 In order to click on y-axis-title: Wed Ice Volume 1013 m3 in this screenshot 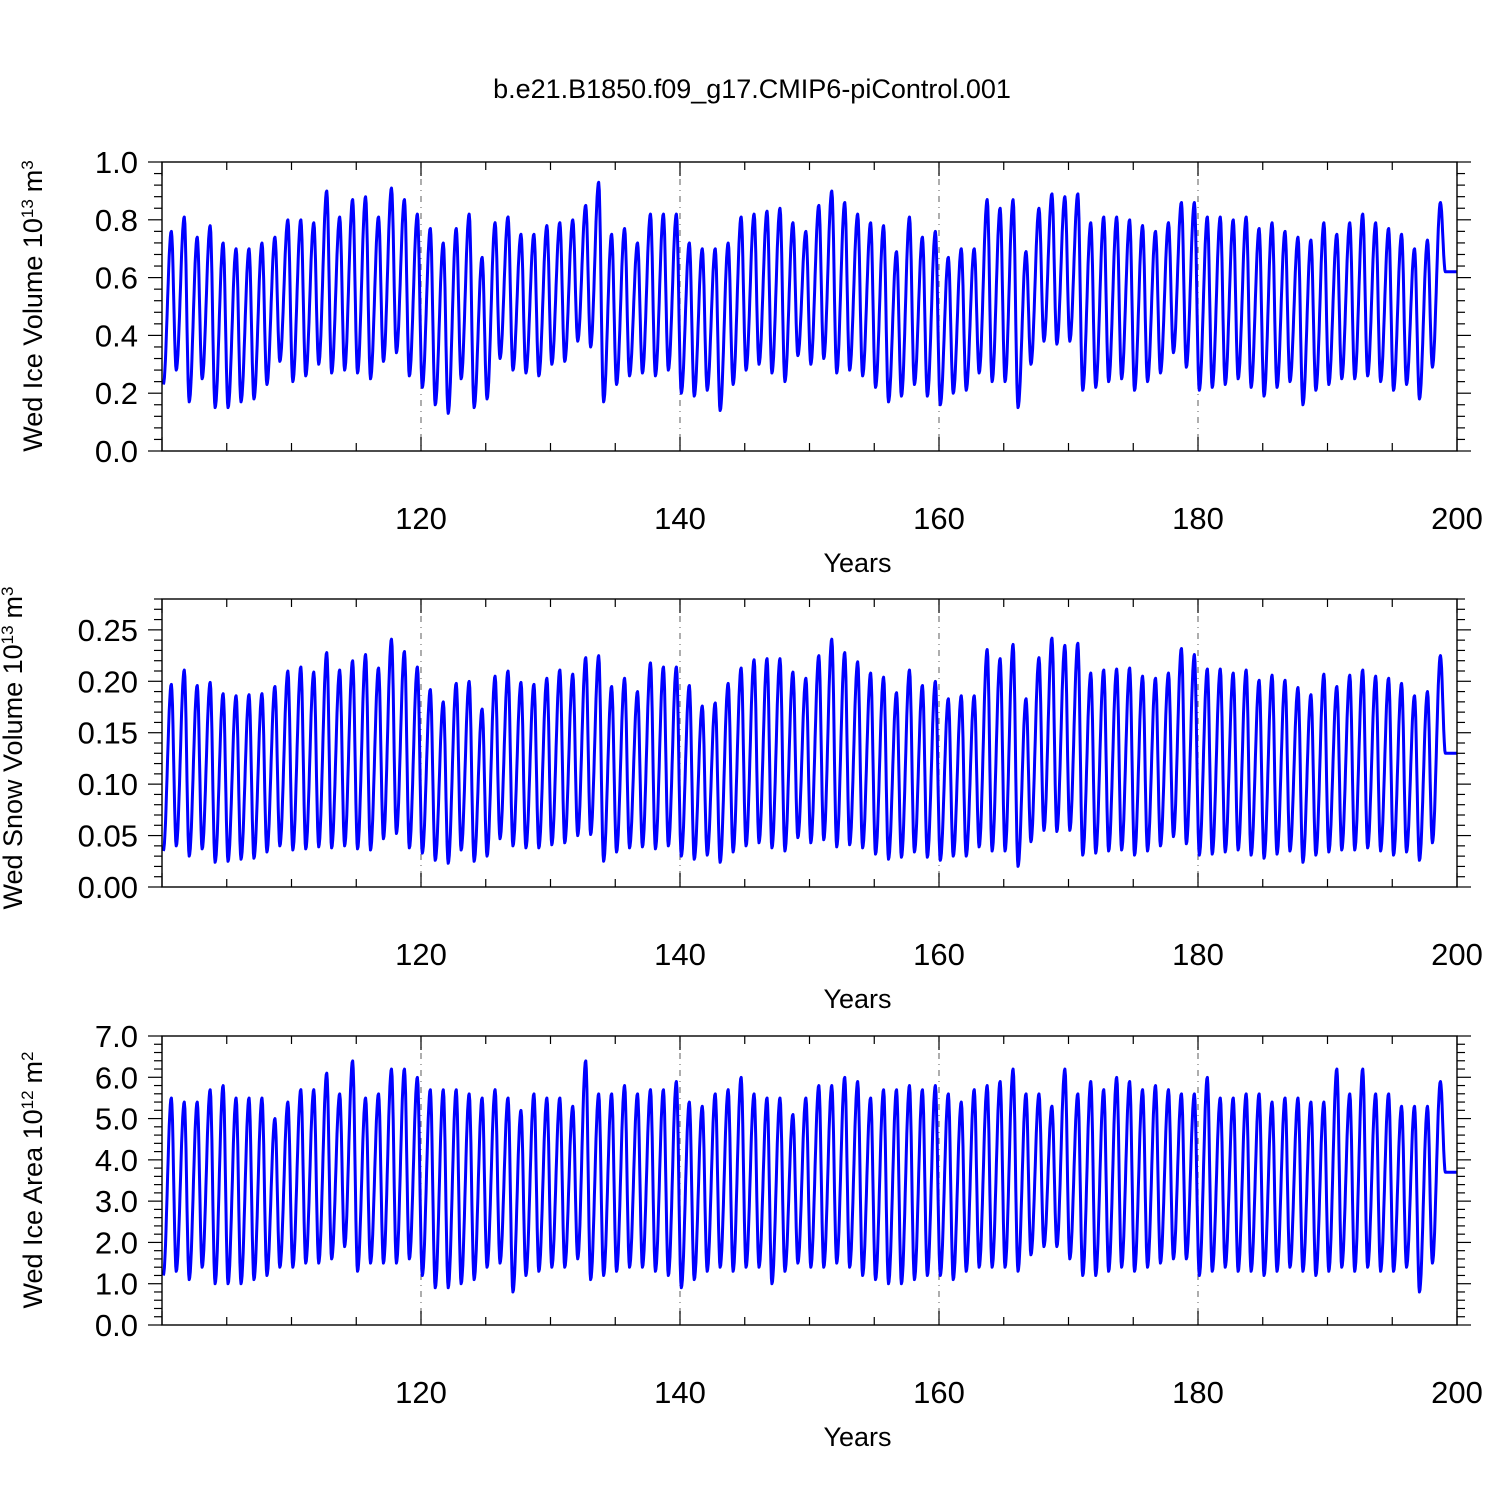, I will do `click(33, 306)`.